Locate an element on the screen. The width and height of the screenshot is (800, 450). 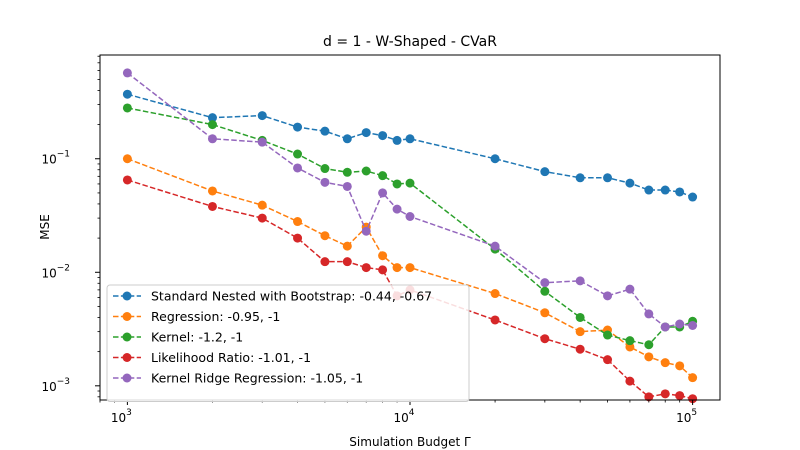
legend-item: Kernel Ridge Regression: -1.05, -1 is located at coordinates (238, 378).